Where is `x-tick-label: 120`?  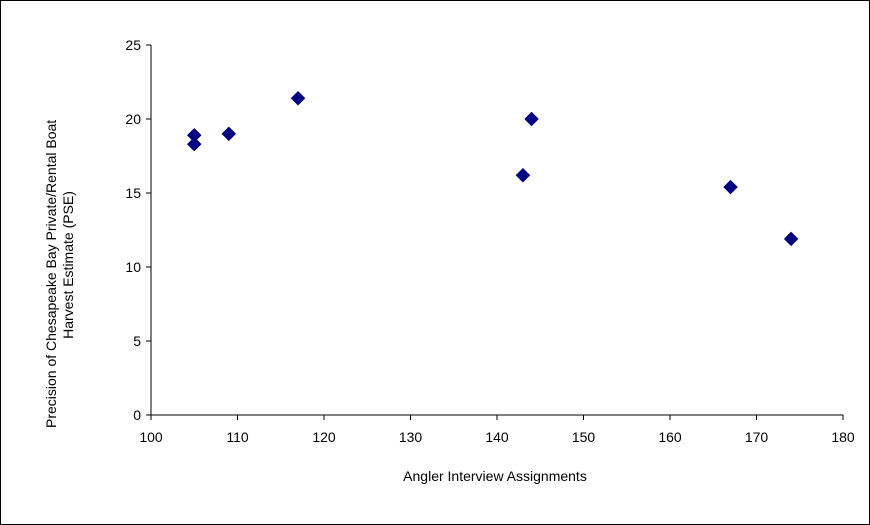 x-tick-label: 120 is located at coordinates (324, 437).